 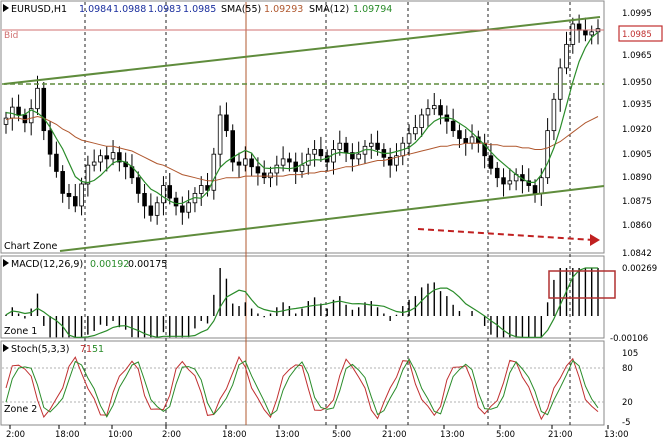 What do you see at coordinates (39, 9) in the screenshot?
I see `symbol-label: EURUSD,H1` at bounding box center [39, 9].